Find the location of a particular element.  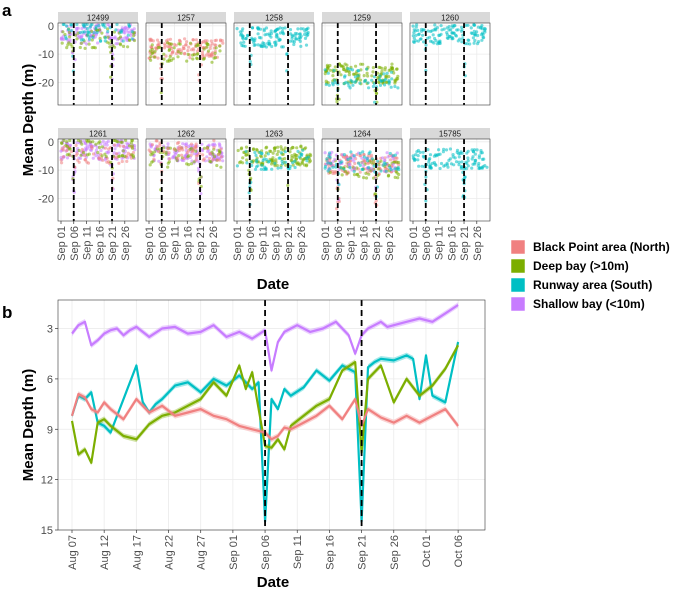

legend-swatch-deep is located at coordinates (518, 266).